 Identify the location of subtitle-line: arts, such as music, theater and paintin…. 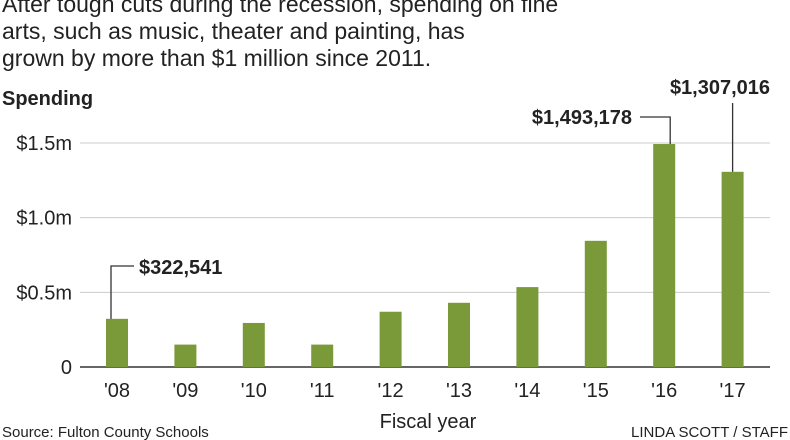
(233, 31).